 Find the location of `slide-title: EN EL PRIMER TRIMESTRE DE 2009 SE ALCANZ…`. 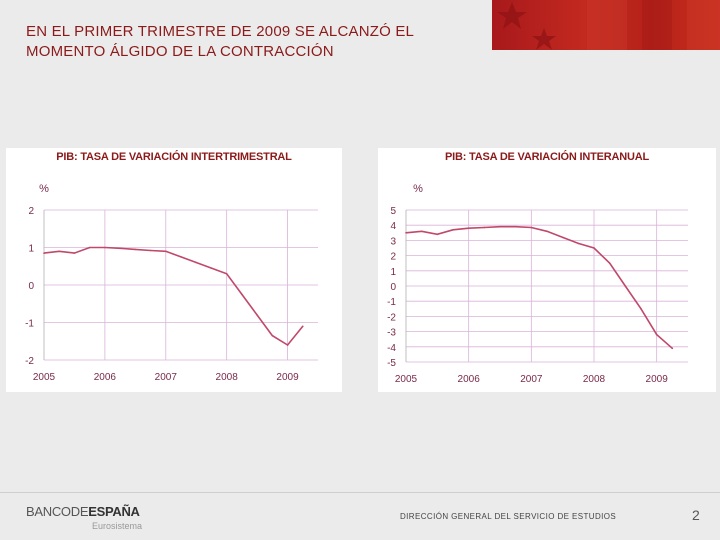

slide-title: EN EL PRIMER TRIMESTRE DE 2009 SE ALCANZ… is located at coordinates (246, 42).